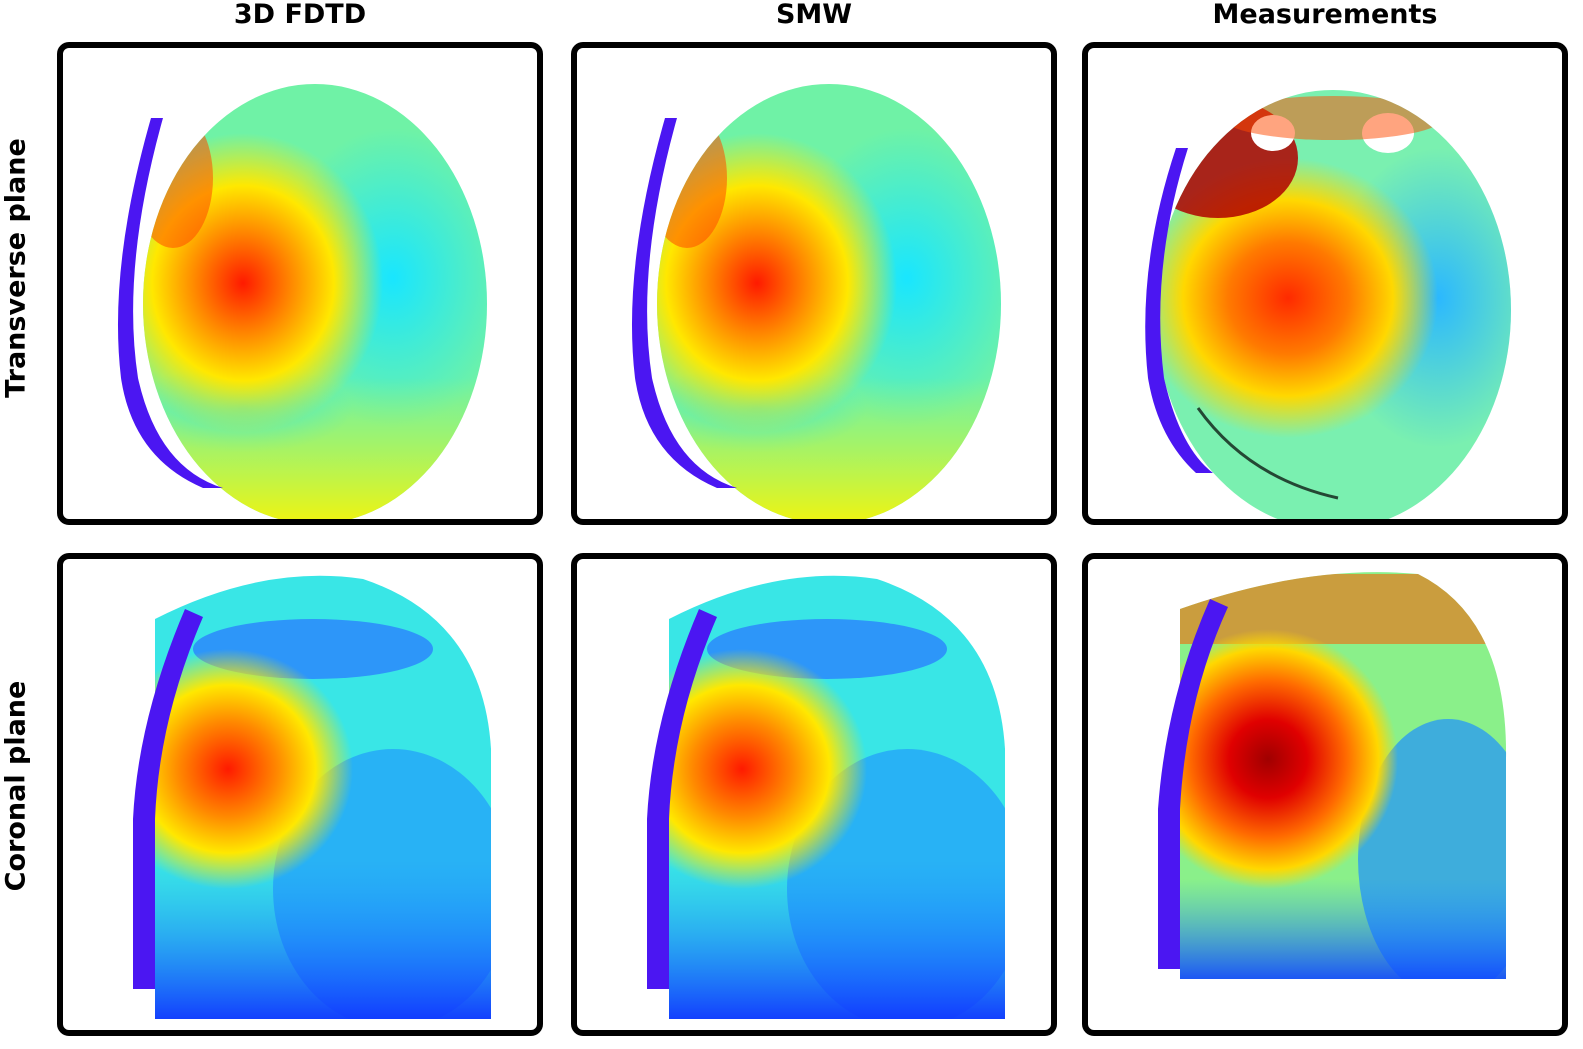  I want to click on heatmap-coronal-measurements, so click(1332, 775).